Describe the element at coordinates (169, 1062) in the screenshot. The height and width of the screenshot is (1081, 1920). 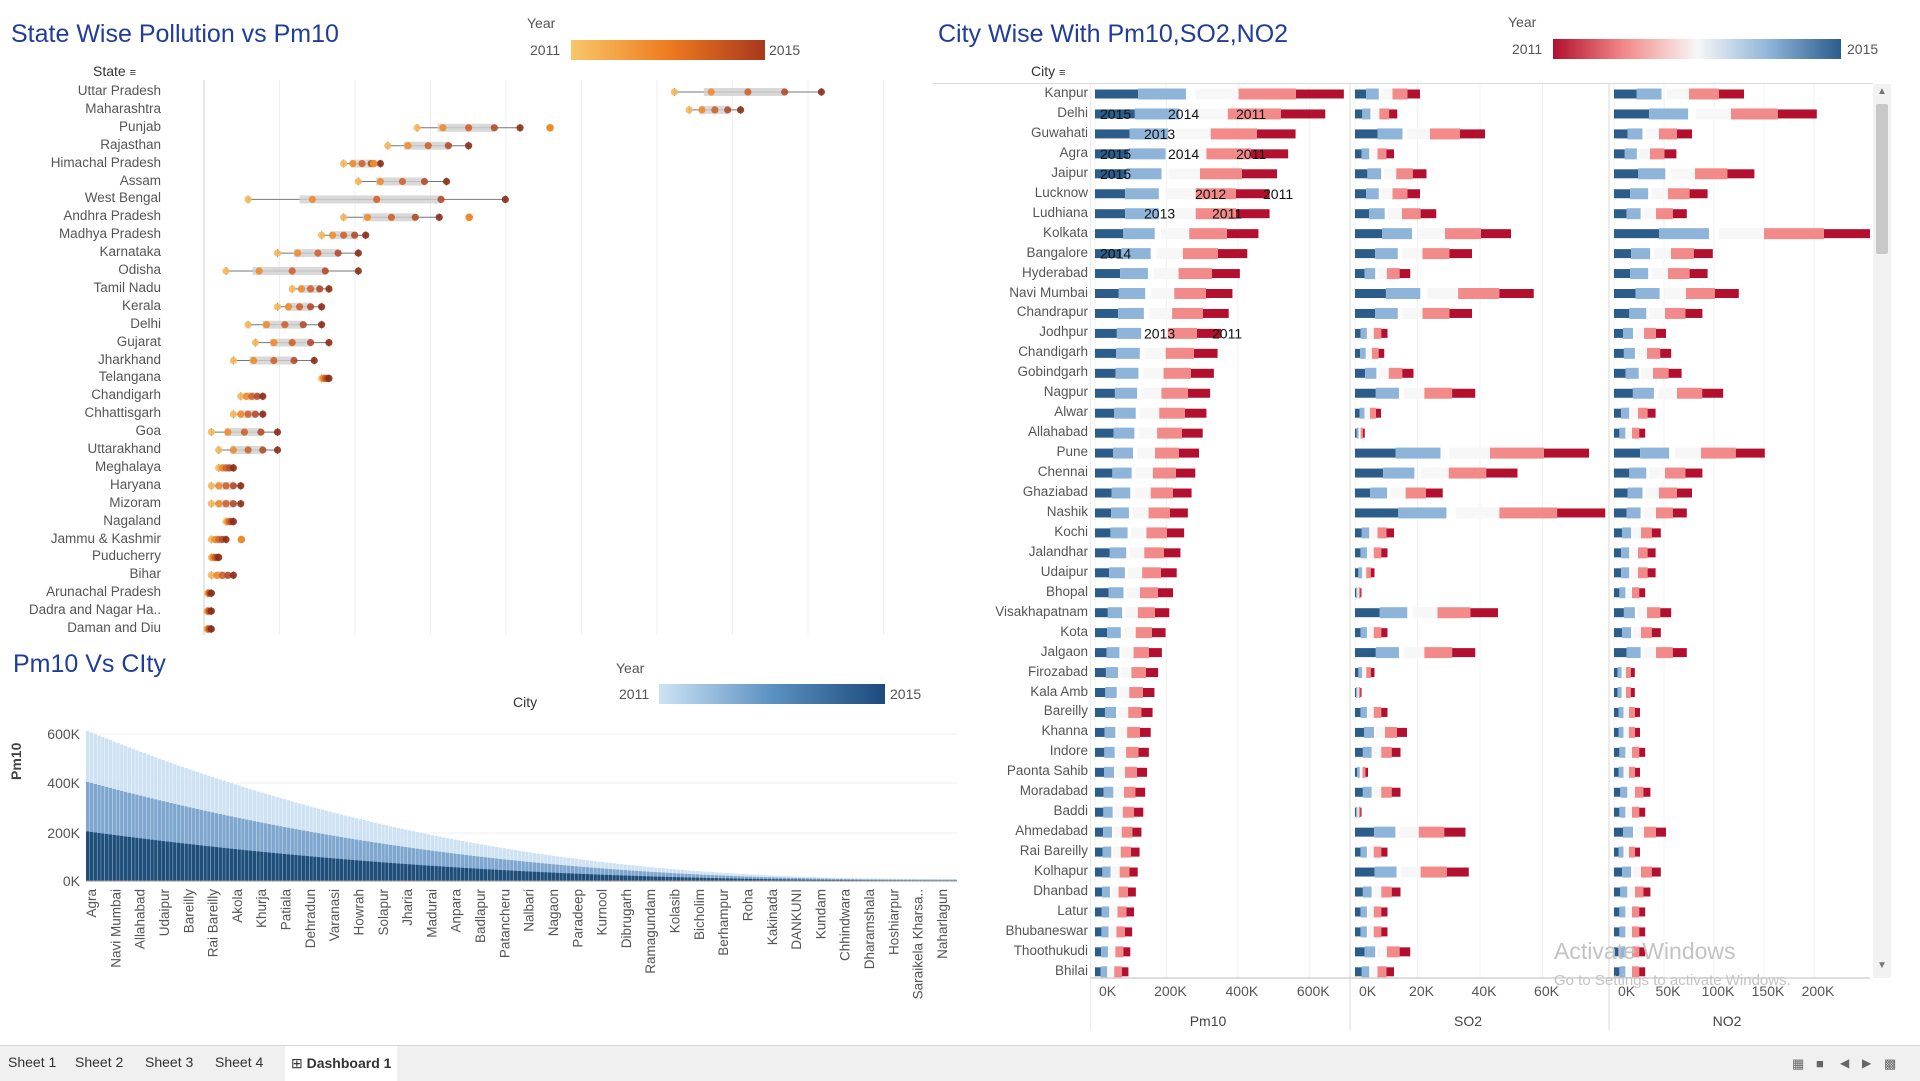
I see `tab-sheet-3: Sheet 3` at that location.